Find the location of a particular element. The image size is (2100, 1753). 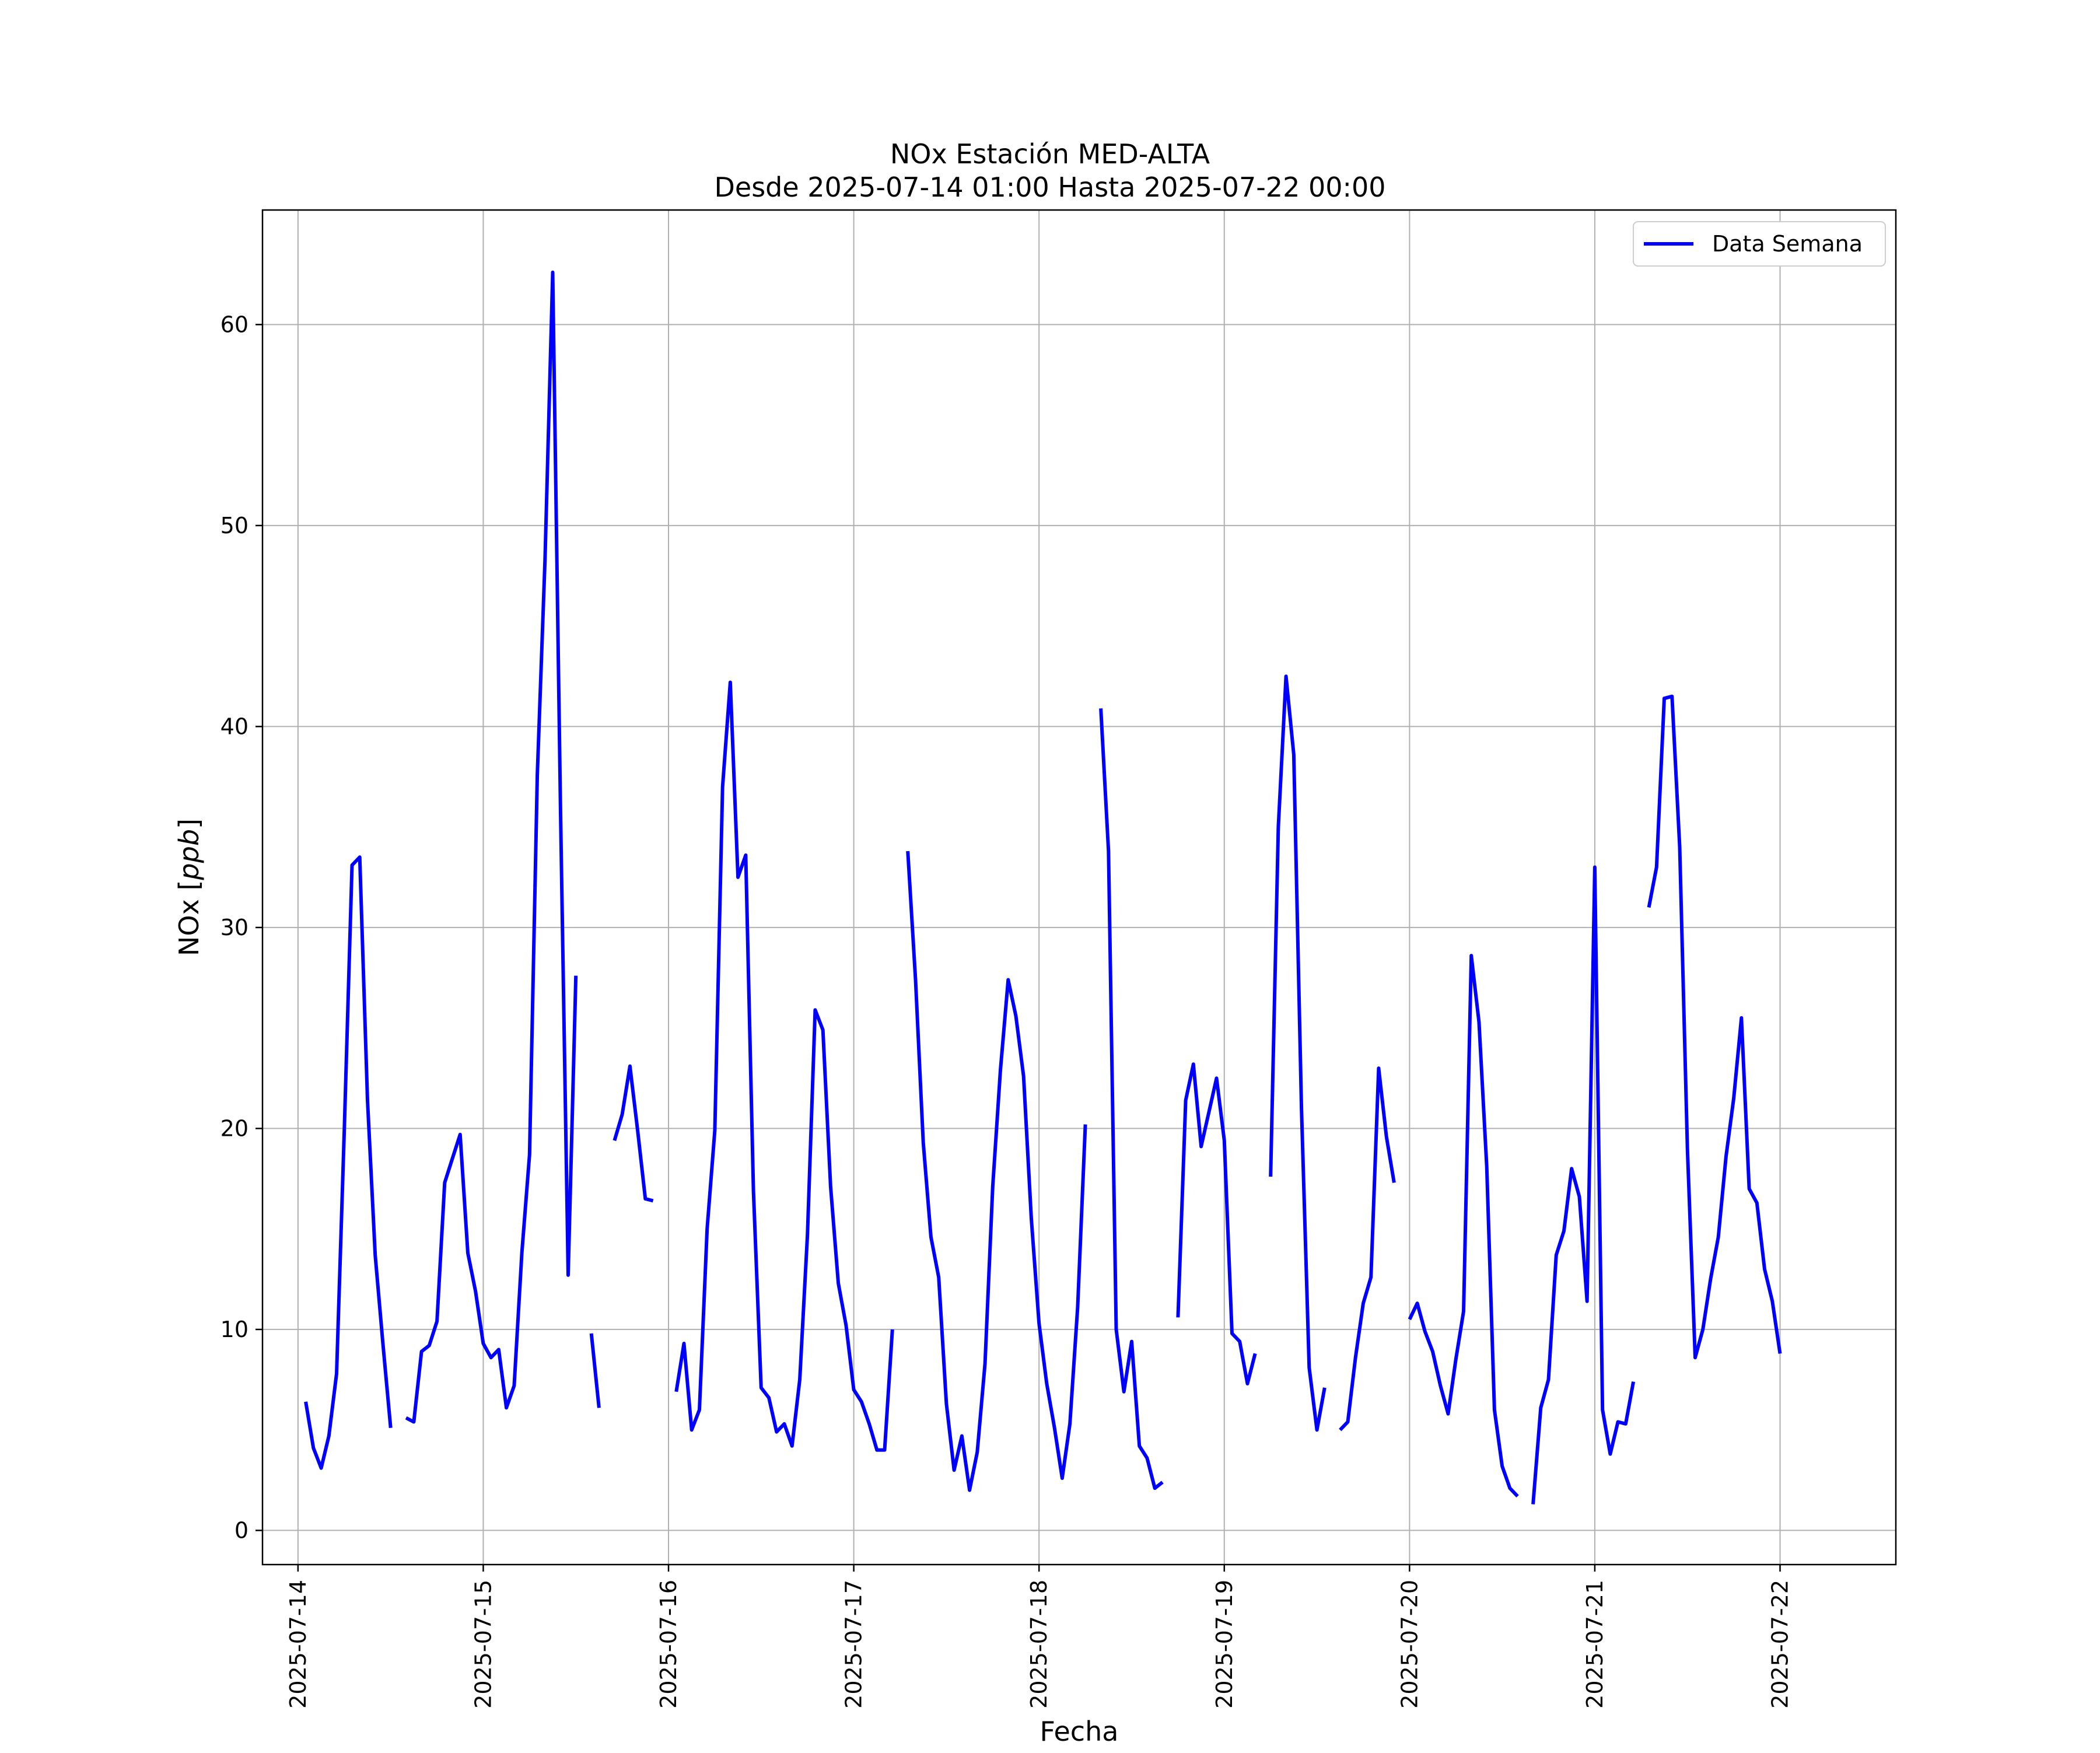

y-tick-label: 50 is located at coordinates (235, 525).